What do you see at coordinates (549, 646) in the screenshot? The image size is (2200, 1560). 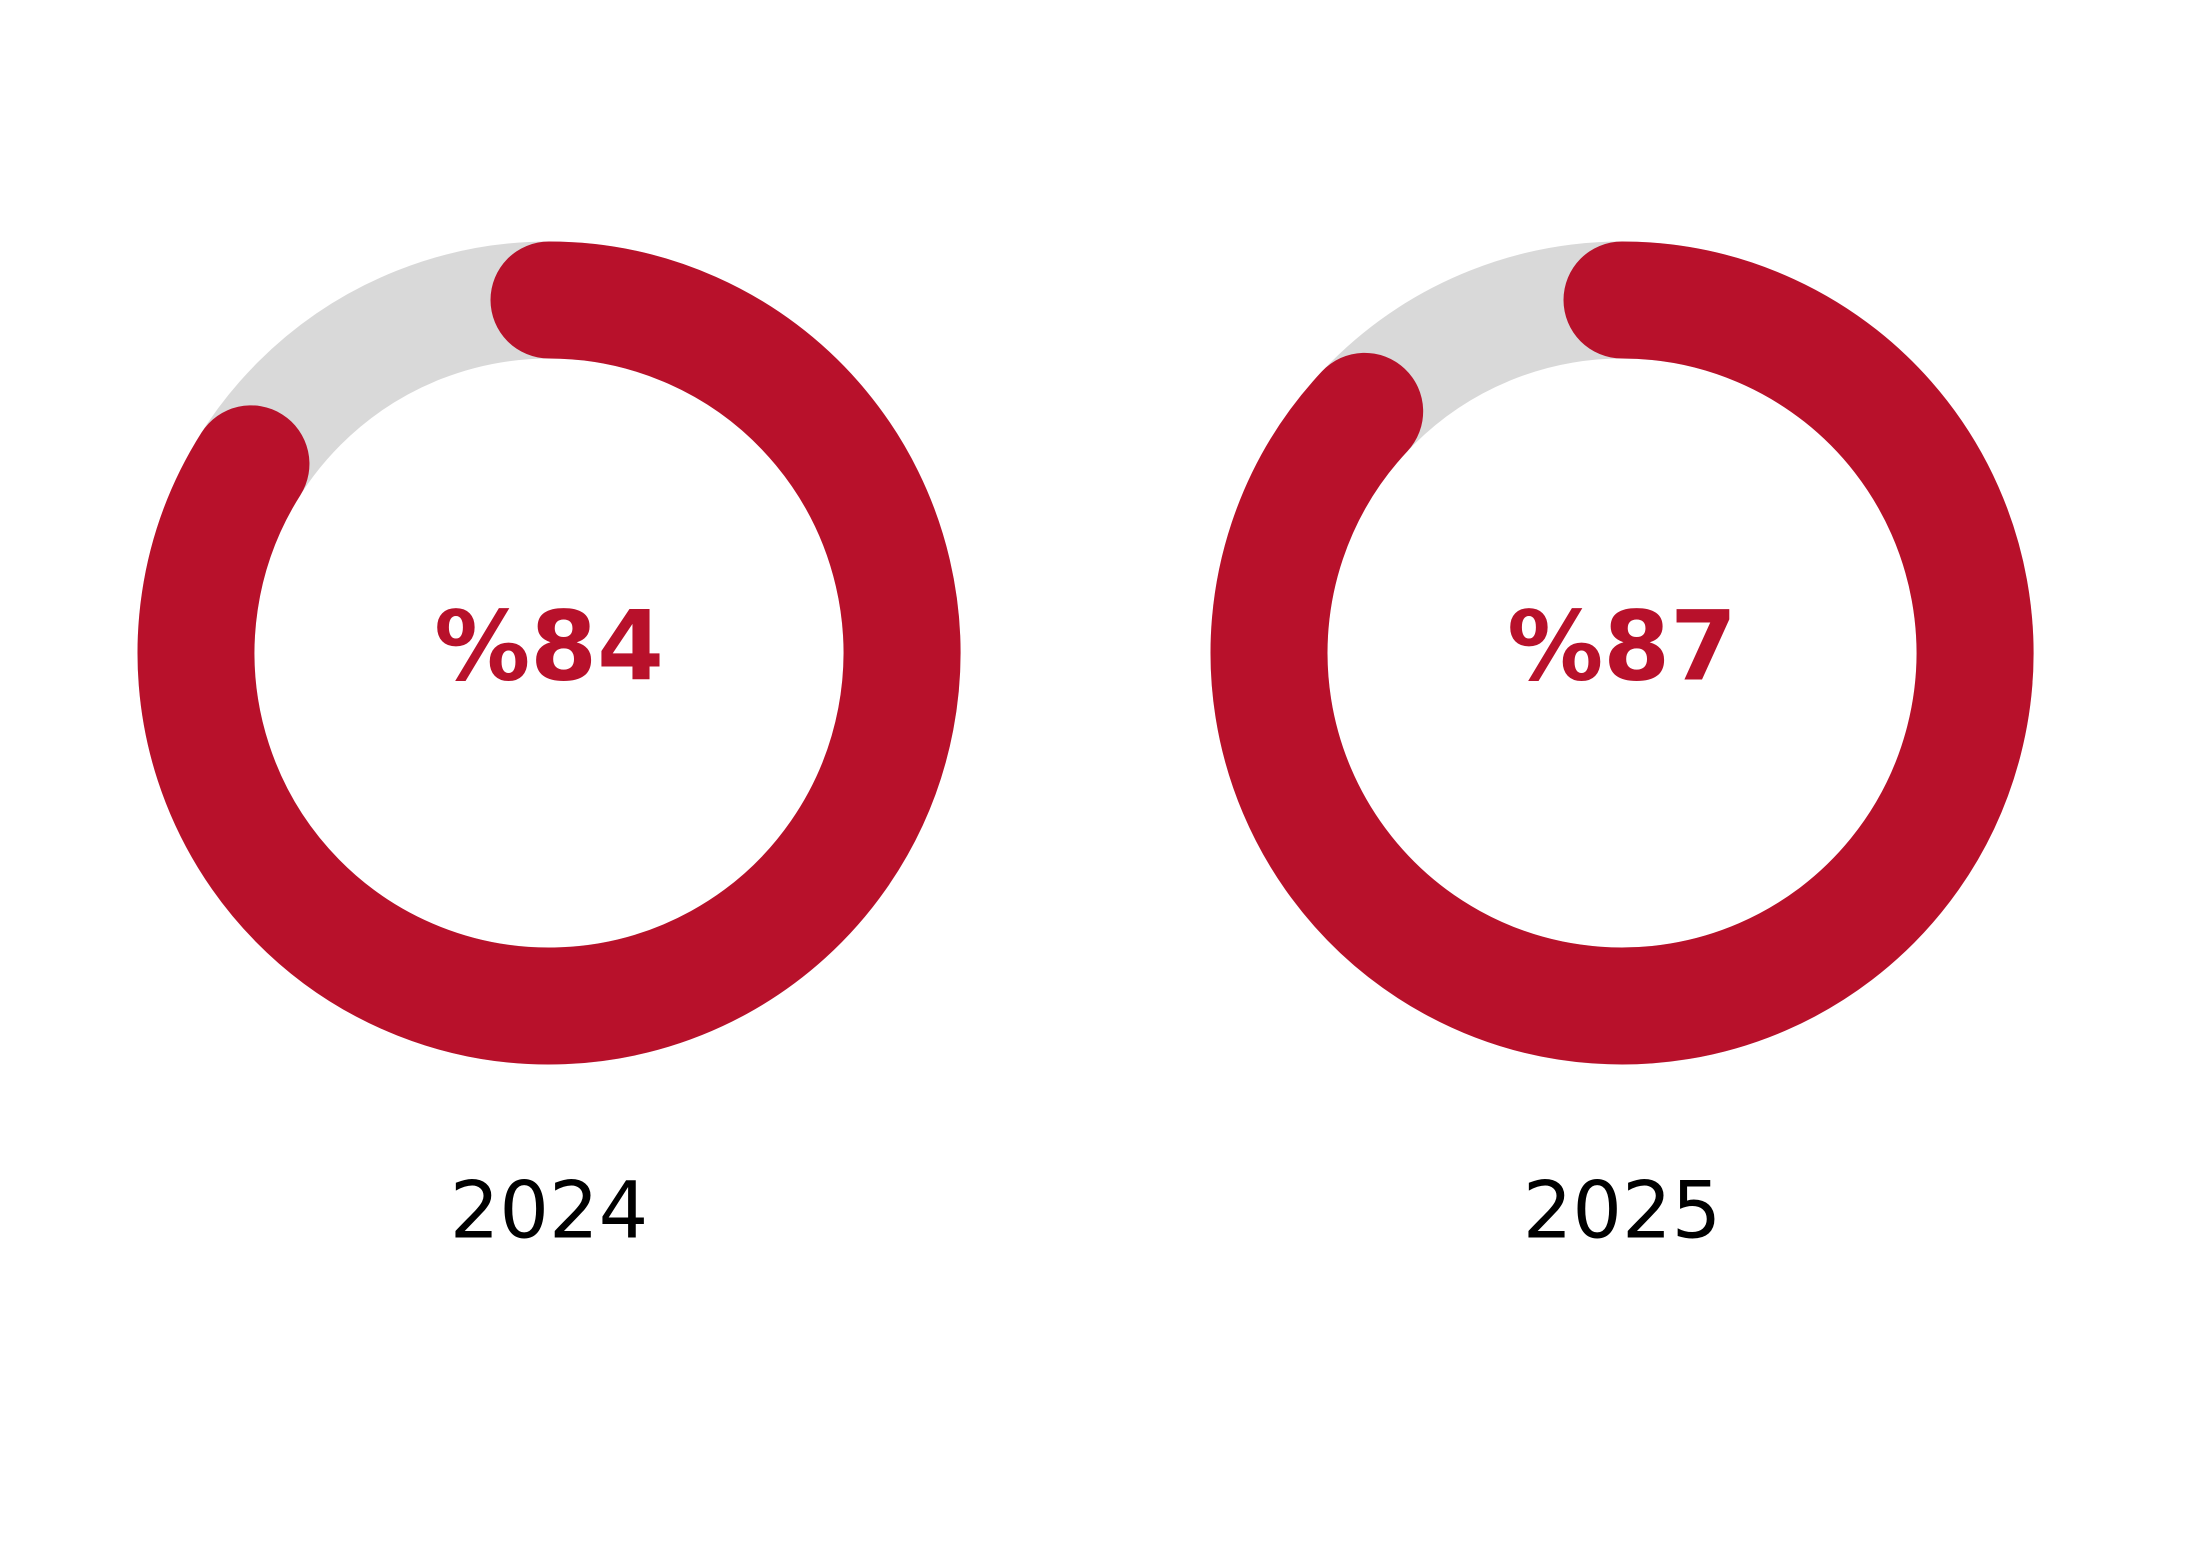 I see `value-label: %84` at bounding box center [549, 646].